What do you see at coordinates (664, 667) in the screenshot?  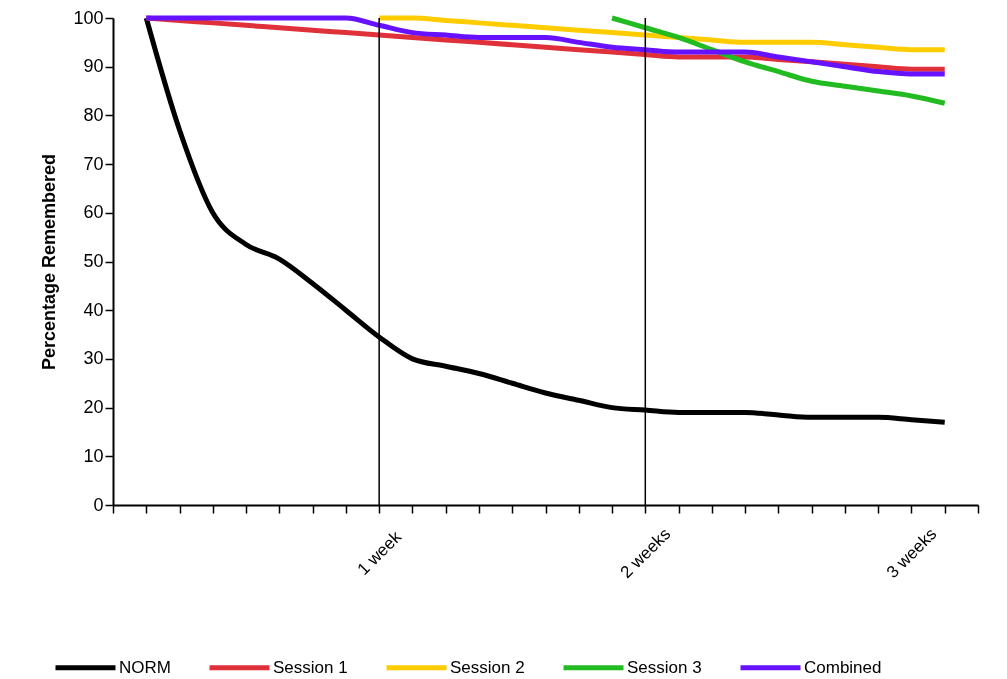 I see `legend-label: Session 3` at bounding box center [664, 667].